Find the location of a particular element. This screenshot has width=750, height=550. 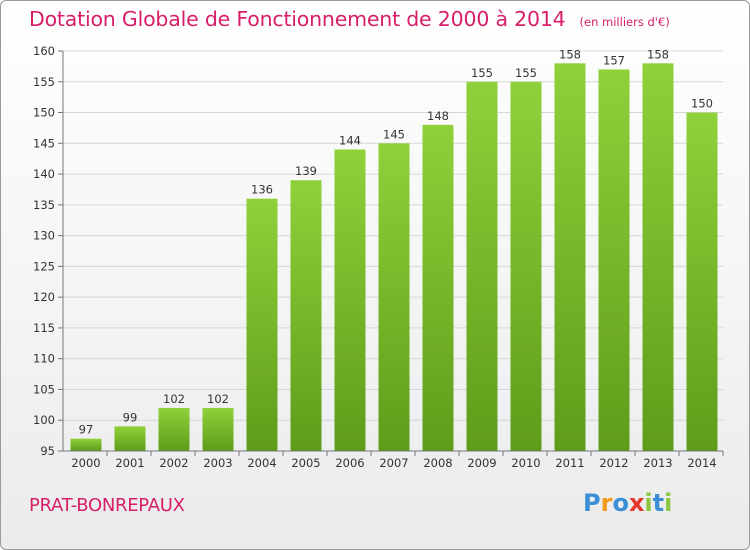

logo-letter: o is located at coordinates (620, 503).